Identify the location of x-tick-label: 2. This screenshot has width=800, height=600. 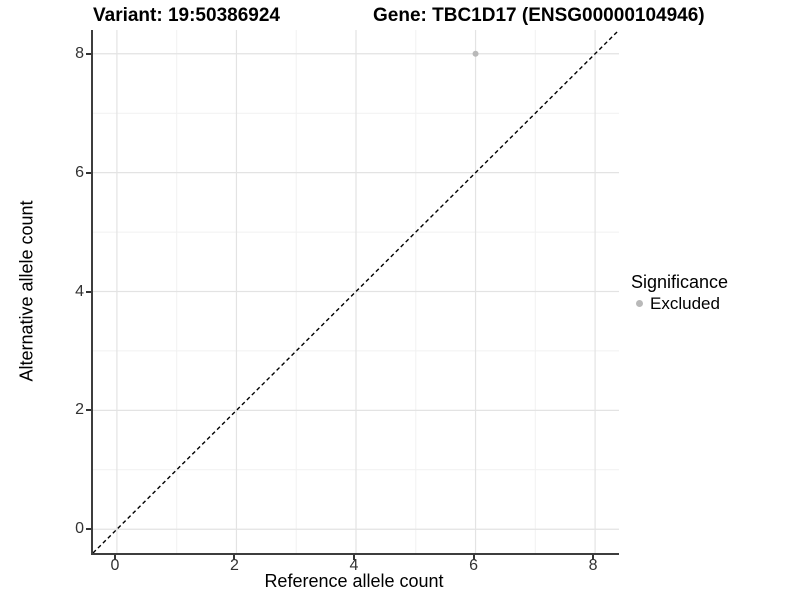
(234, 565).